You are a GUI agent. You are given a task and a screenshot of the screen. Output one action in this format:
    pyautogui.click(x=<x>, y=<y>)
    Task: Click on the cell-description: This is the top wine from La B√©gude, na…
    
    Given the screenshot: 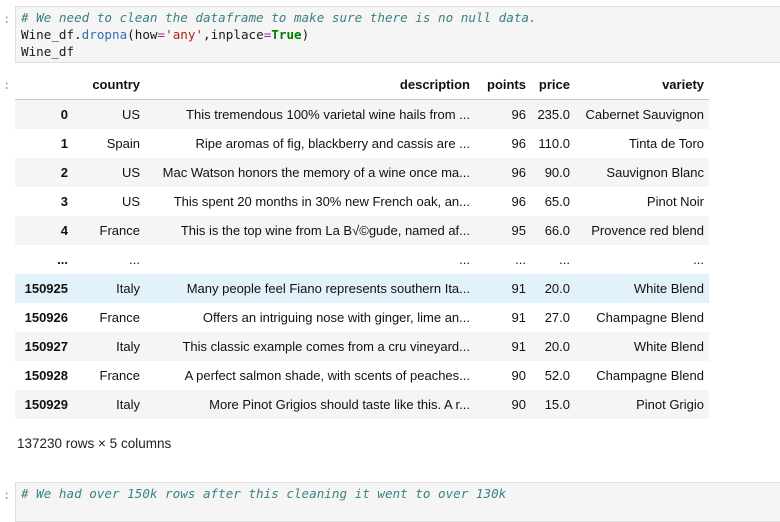 What is the action you would take?
    pyautogui.click(x=325, y=230)
    